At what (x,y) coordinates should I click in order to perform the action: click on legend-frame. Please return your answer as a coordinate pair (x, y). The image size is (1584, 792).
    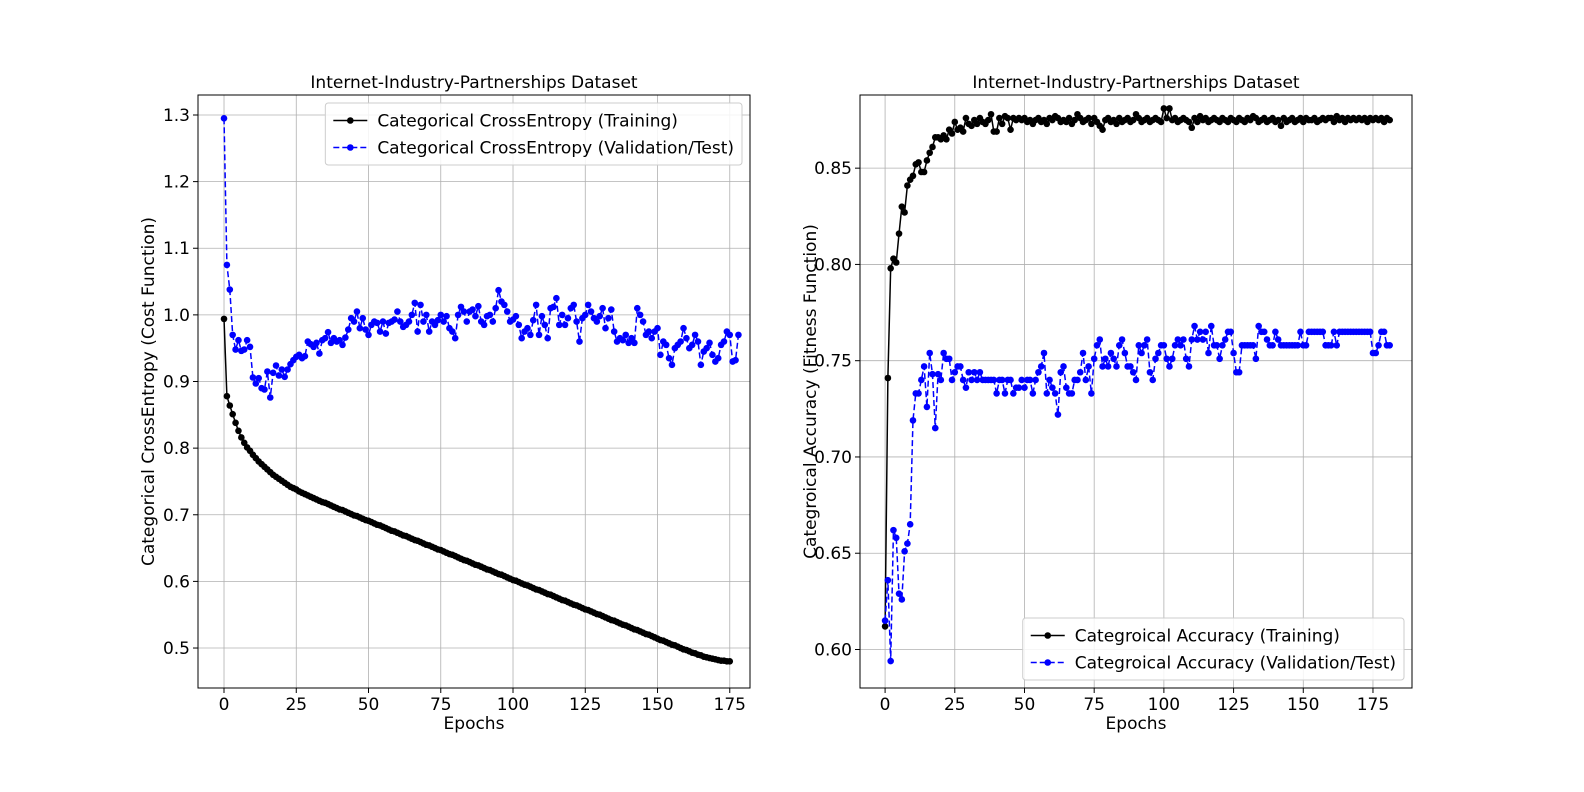
    Looking at the image, I should click on (1213, 649).